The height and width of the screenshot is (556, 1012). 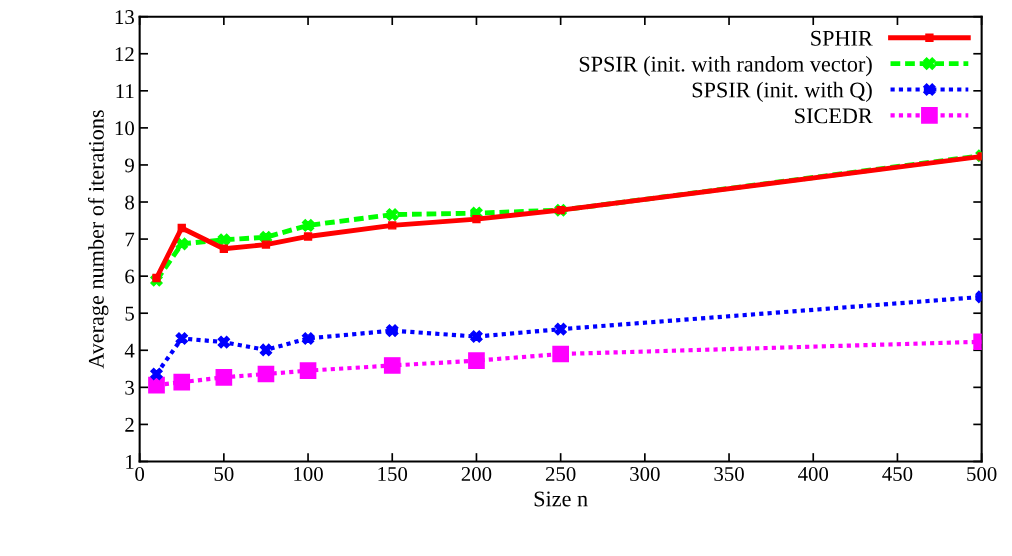 I want to click on x-tick-label: 400, so click(x=813, y=473).